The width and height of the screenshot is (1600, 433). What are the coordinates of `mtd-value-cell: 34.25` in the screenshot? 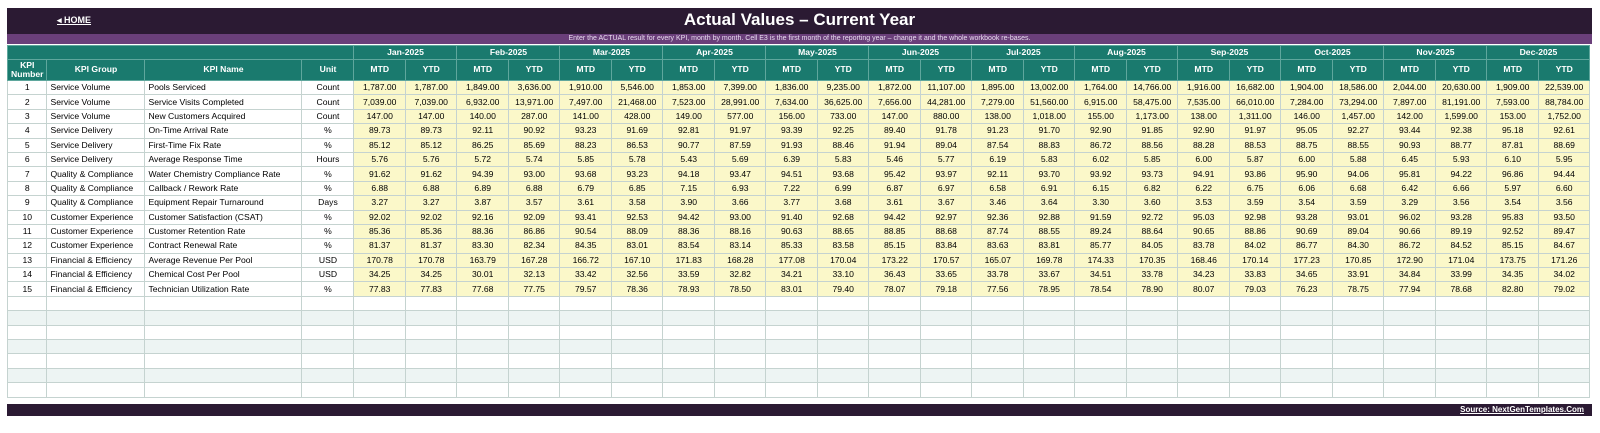 It's located at (379, 275).